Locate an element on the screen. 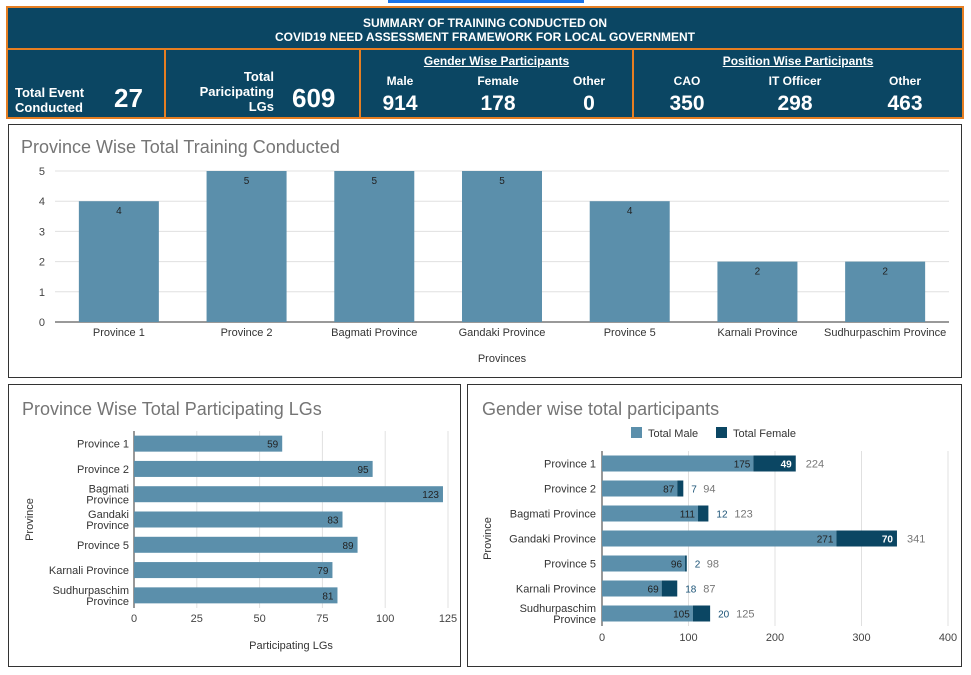 The image size is (971, 675). y-tick-label: Gandaki is located at coordinates (108, 515).